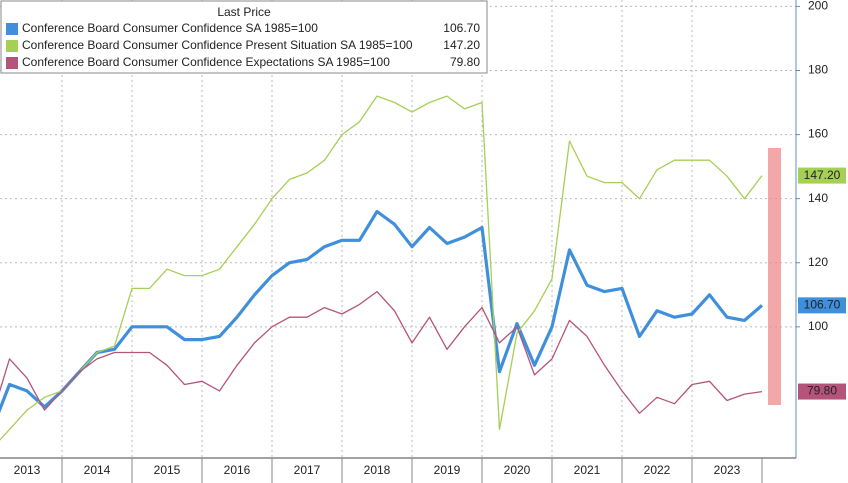 This screenshot has height=483, width=848. Describe the element at coordinates (657, 470) in the screenshot. I see `x-tick-label: 2022` at that location.